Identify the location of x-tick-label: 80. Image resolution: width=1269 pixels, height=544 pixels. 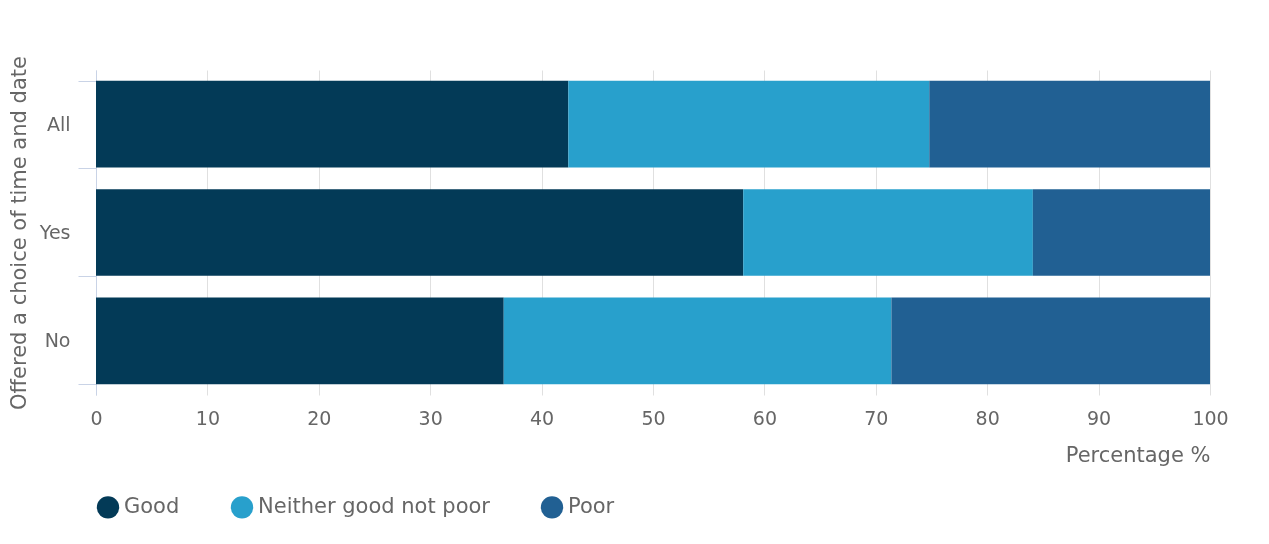
(987, 417).